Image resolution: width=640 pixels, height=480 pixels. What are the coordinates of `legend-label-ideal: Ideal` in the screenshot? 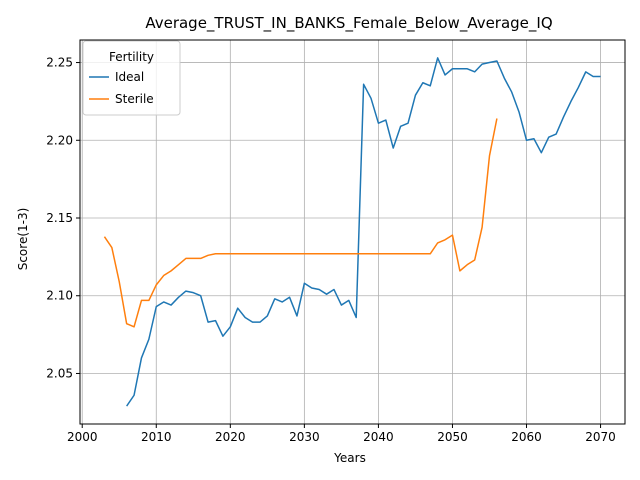 It's located at (129, 77).